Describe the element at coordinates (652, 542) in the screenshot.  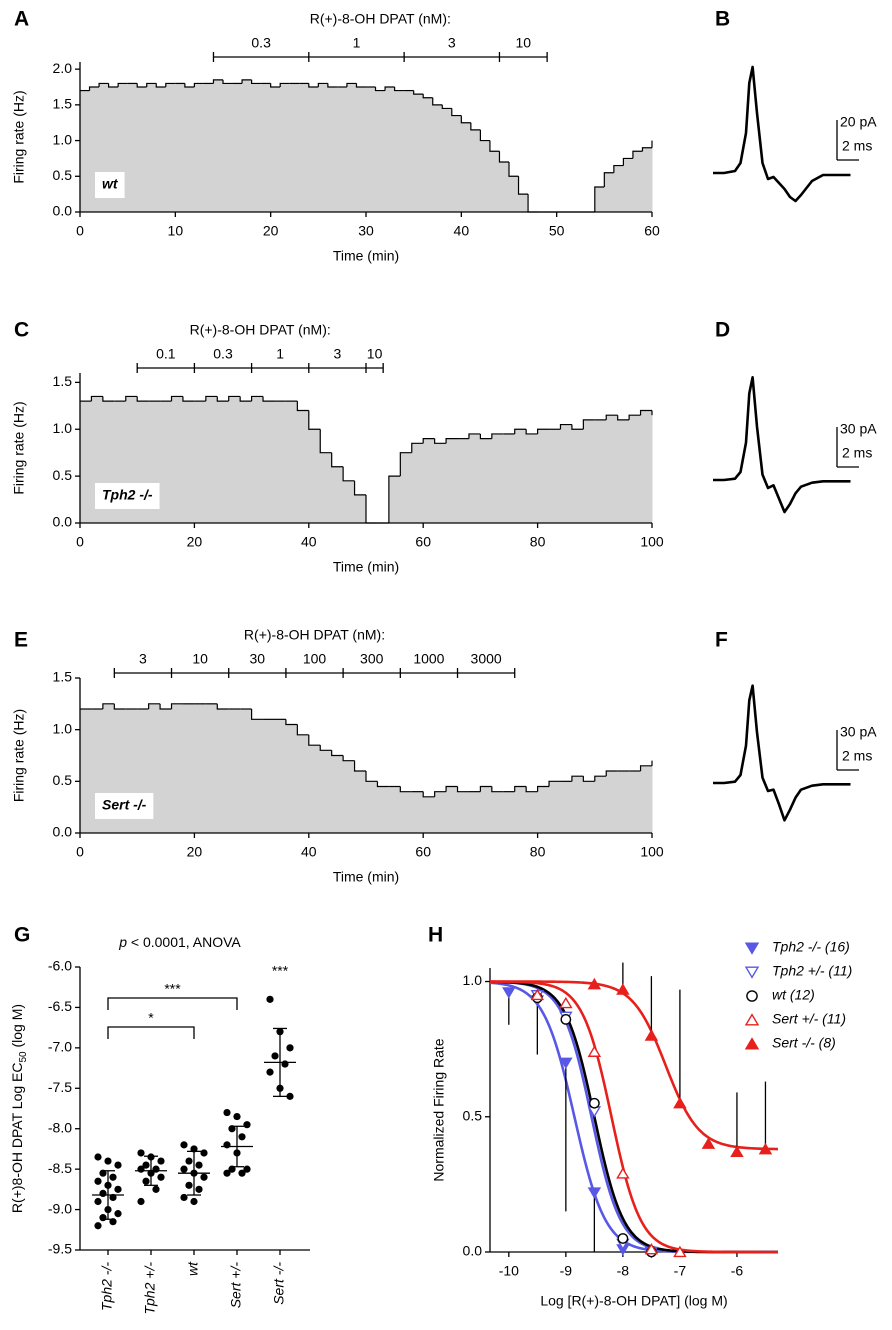
I see `x-tick-label: 100` at that location.